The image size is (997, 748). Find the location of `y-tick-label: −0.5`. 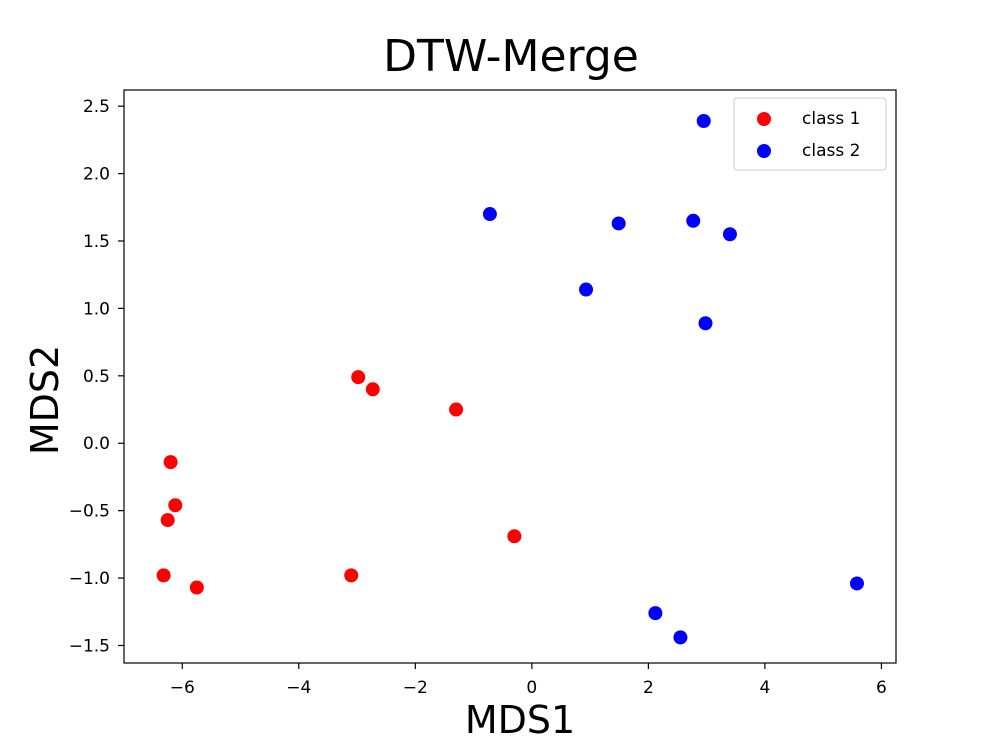

y-tick-label: −0.5 is located at coordinates (89, 512).